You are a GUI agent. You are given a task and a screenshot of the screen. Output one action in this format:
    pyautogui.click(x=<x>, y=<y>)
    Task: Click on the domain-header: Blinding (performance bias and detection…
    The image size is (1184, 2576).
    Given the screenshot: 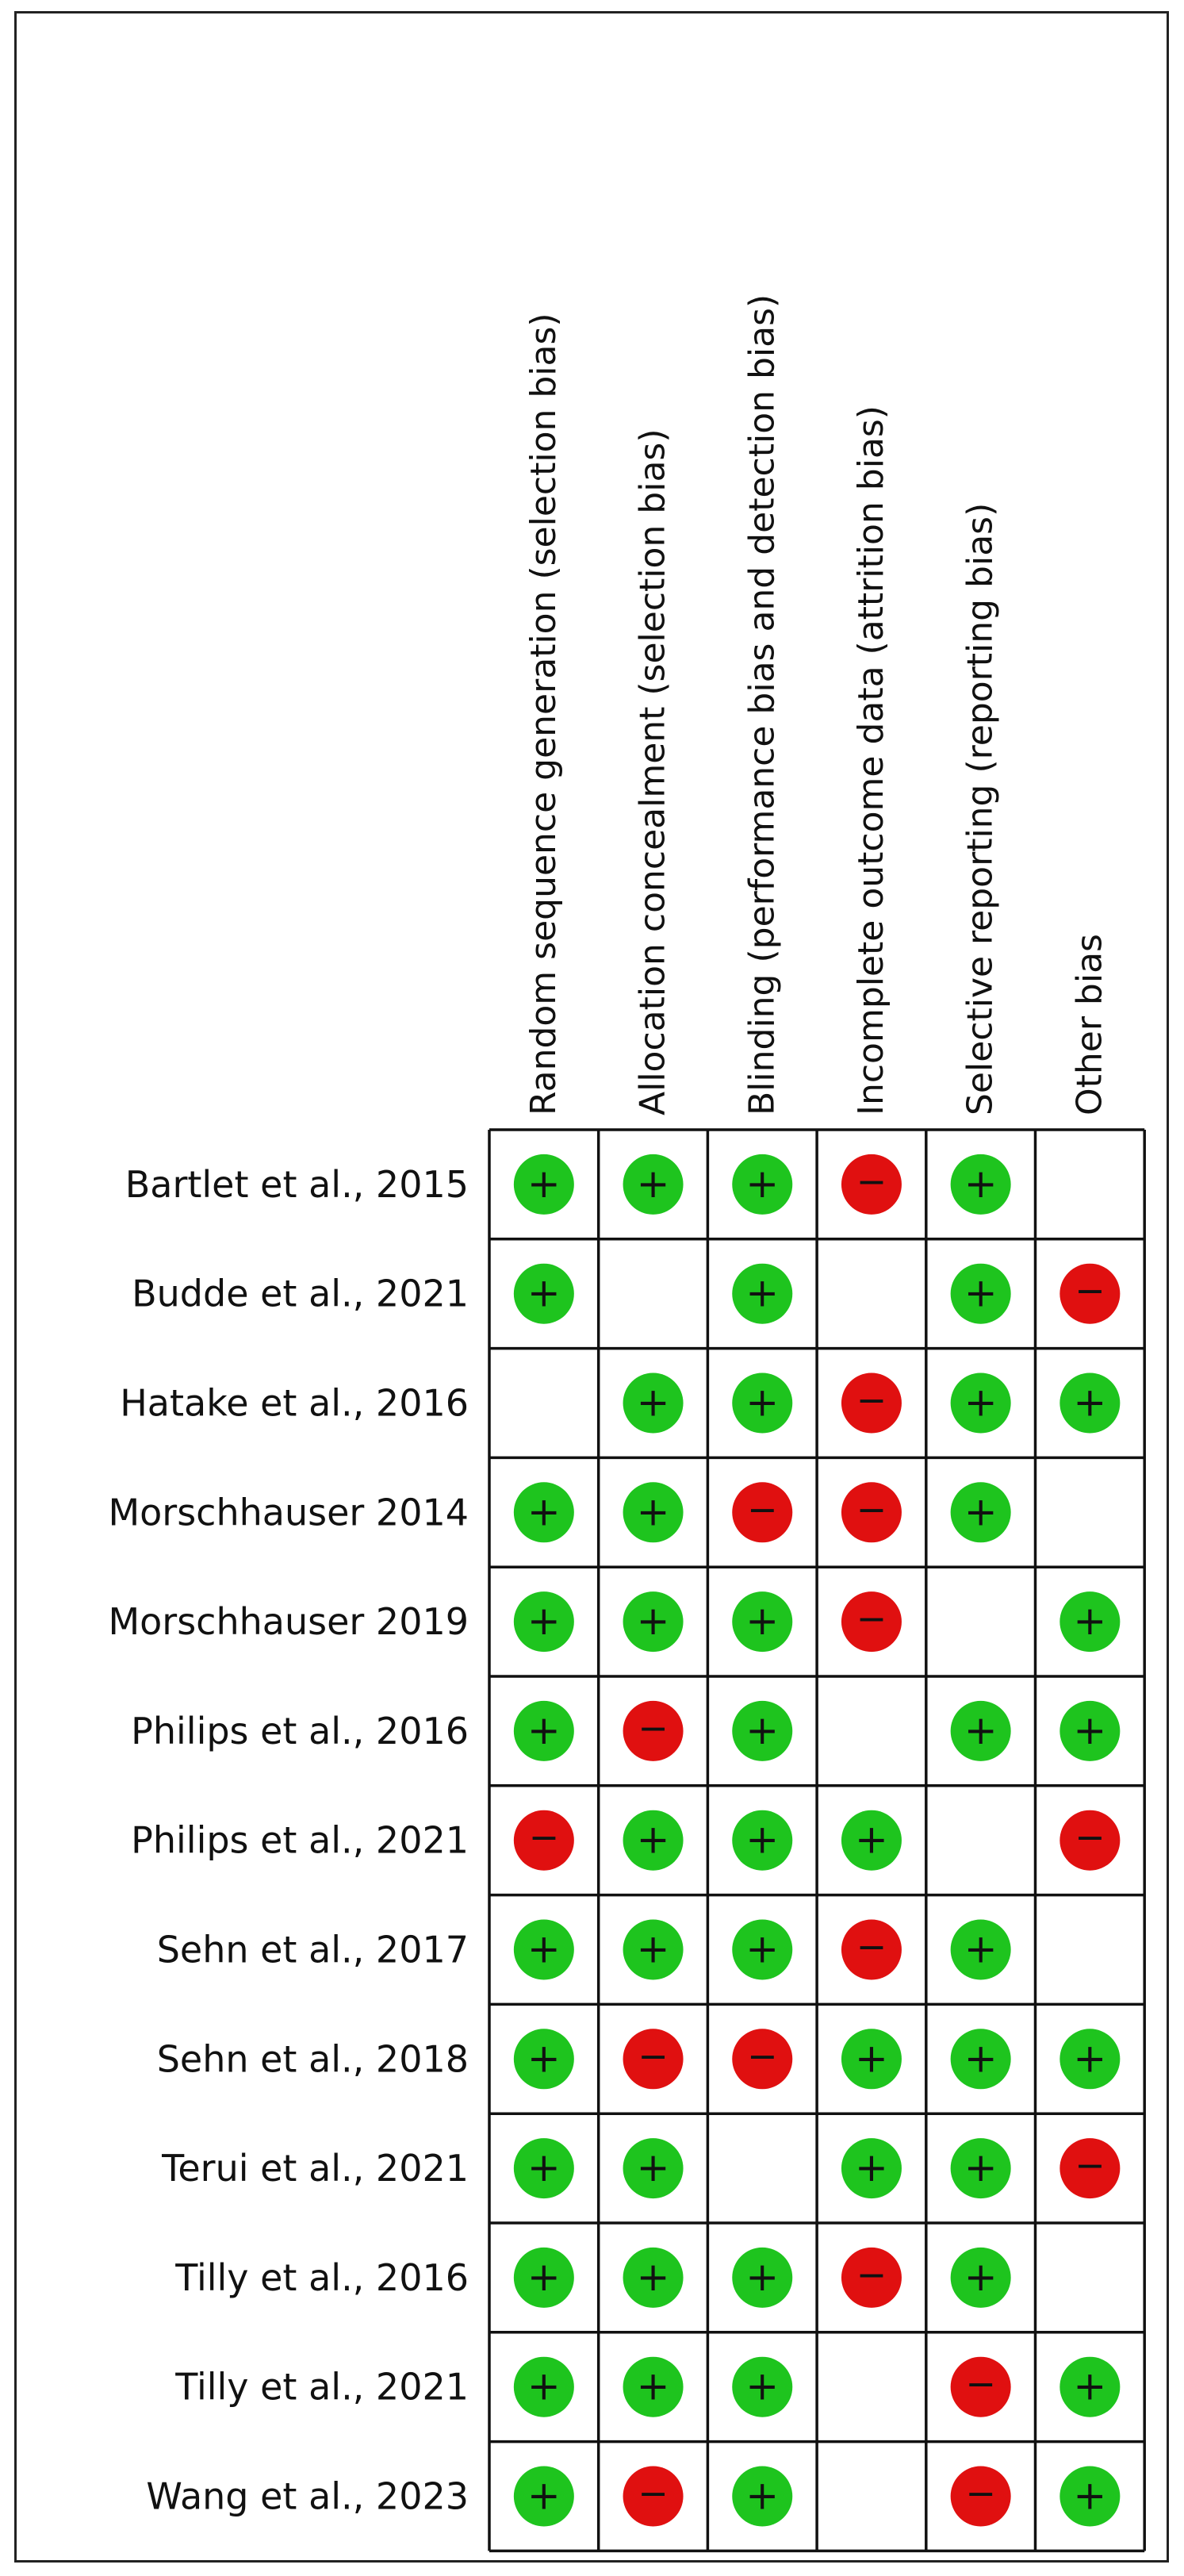 What is the action you would take?
    pyautogui.click(x=762, y=704)
    